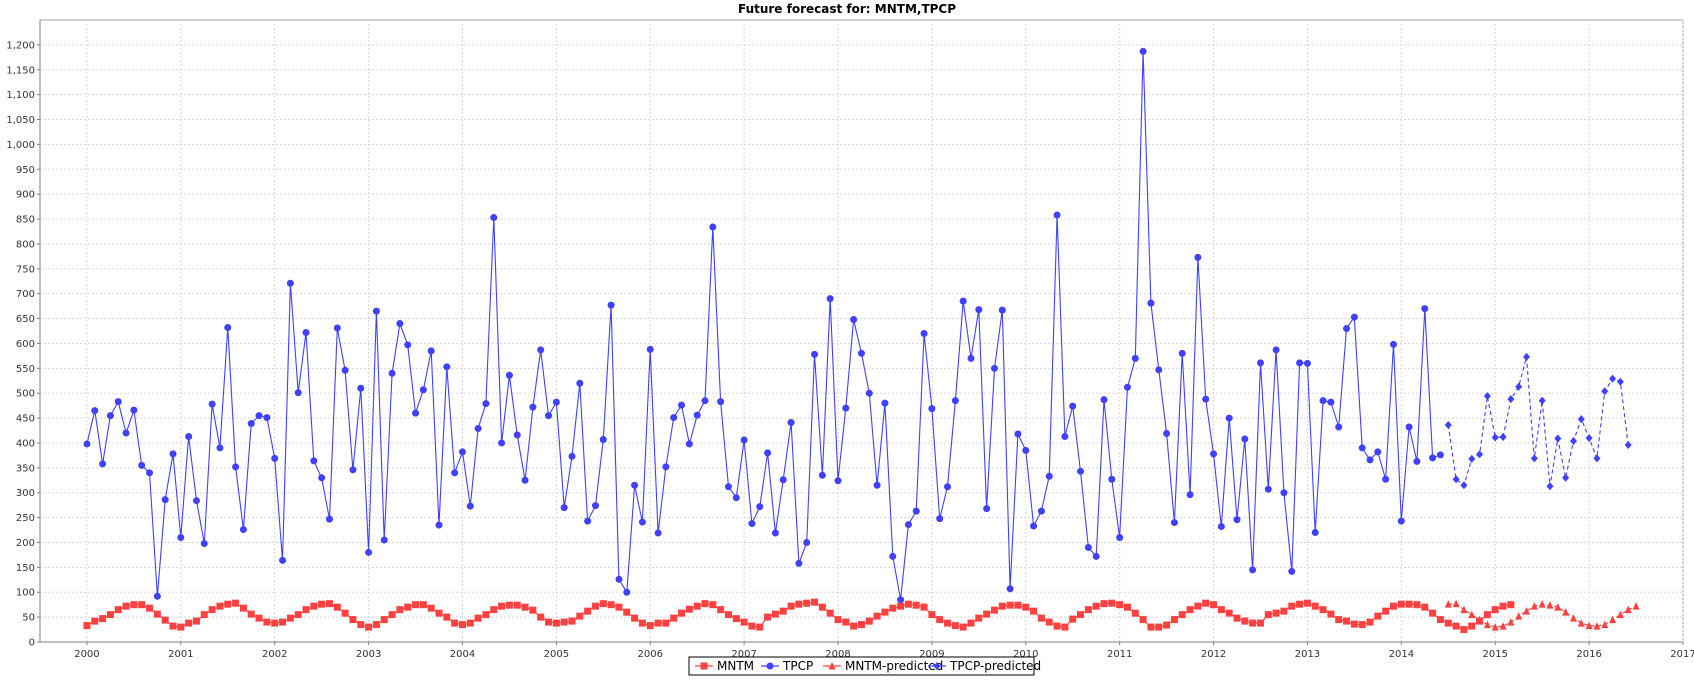  I want to click on y-tick-label: 650, so click(25, 319).